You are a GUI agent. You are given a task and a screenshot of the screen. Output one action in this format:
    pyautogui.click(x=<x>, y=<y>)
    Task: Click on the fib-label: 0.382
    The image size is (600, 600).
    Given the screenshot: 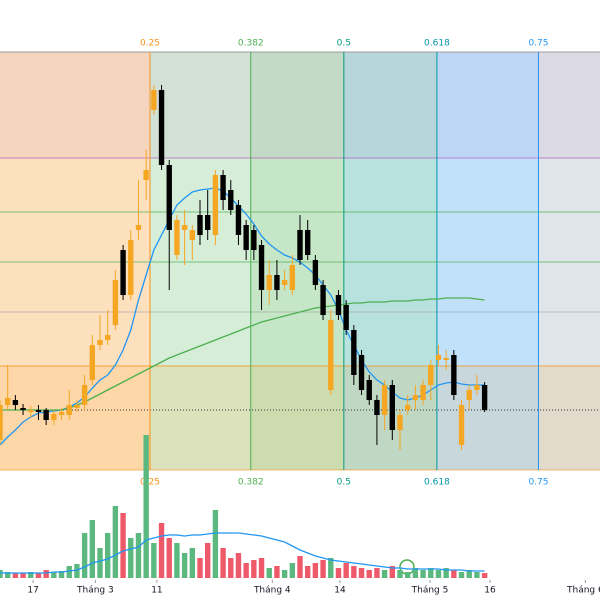 What is the action you would take?
    pyautogui.click(x=251, y=483)
    